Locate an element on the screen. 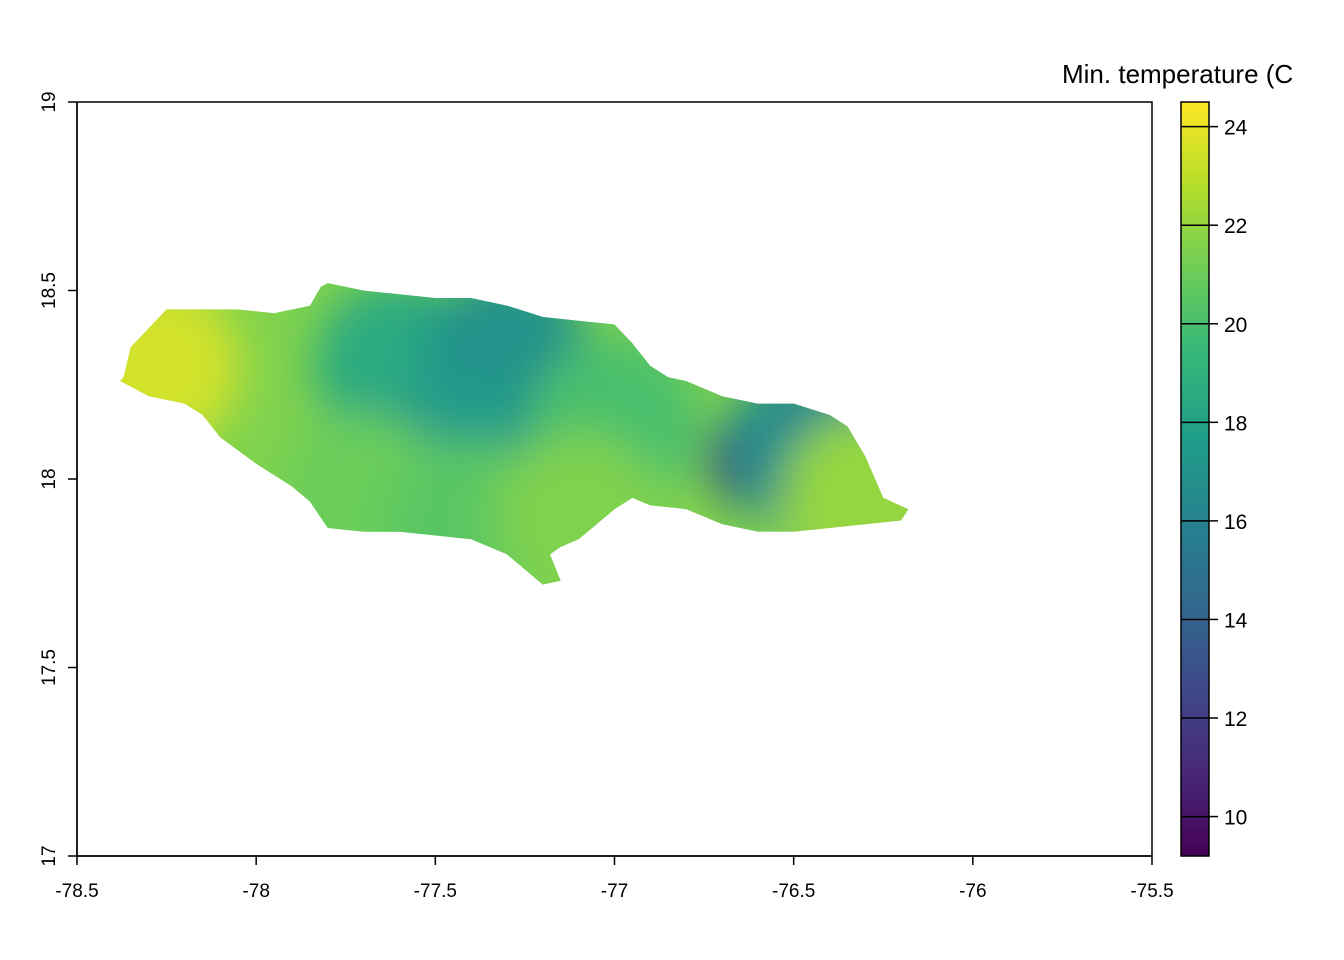 Image resolution: width=1344 pixels, height=960 pixels. y-axis: 17 17.5 18 18.5 19 is located at coordinates (58, 479).